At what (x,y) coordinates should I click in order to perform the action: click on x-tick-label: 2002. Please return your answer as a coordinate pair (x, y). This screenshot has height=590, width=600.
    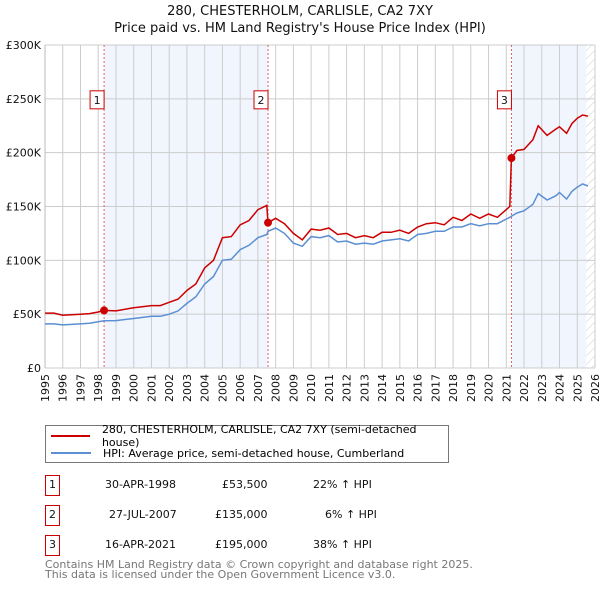
    Looking at the image, I should click on (169, 388).